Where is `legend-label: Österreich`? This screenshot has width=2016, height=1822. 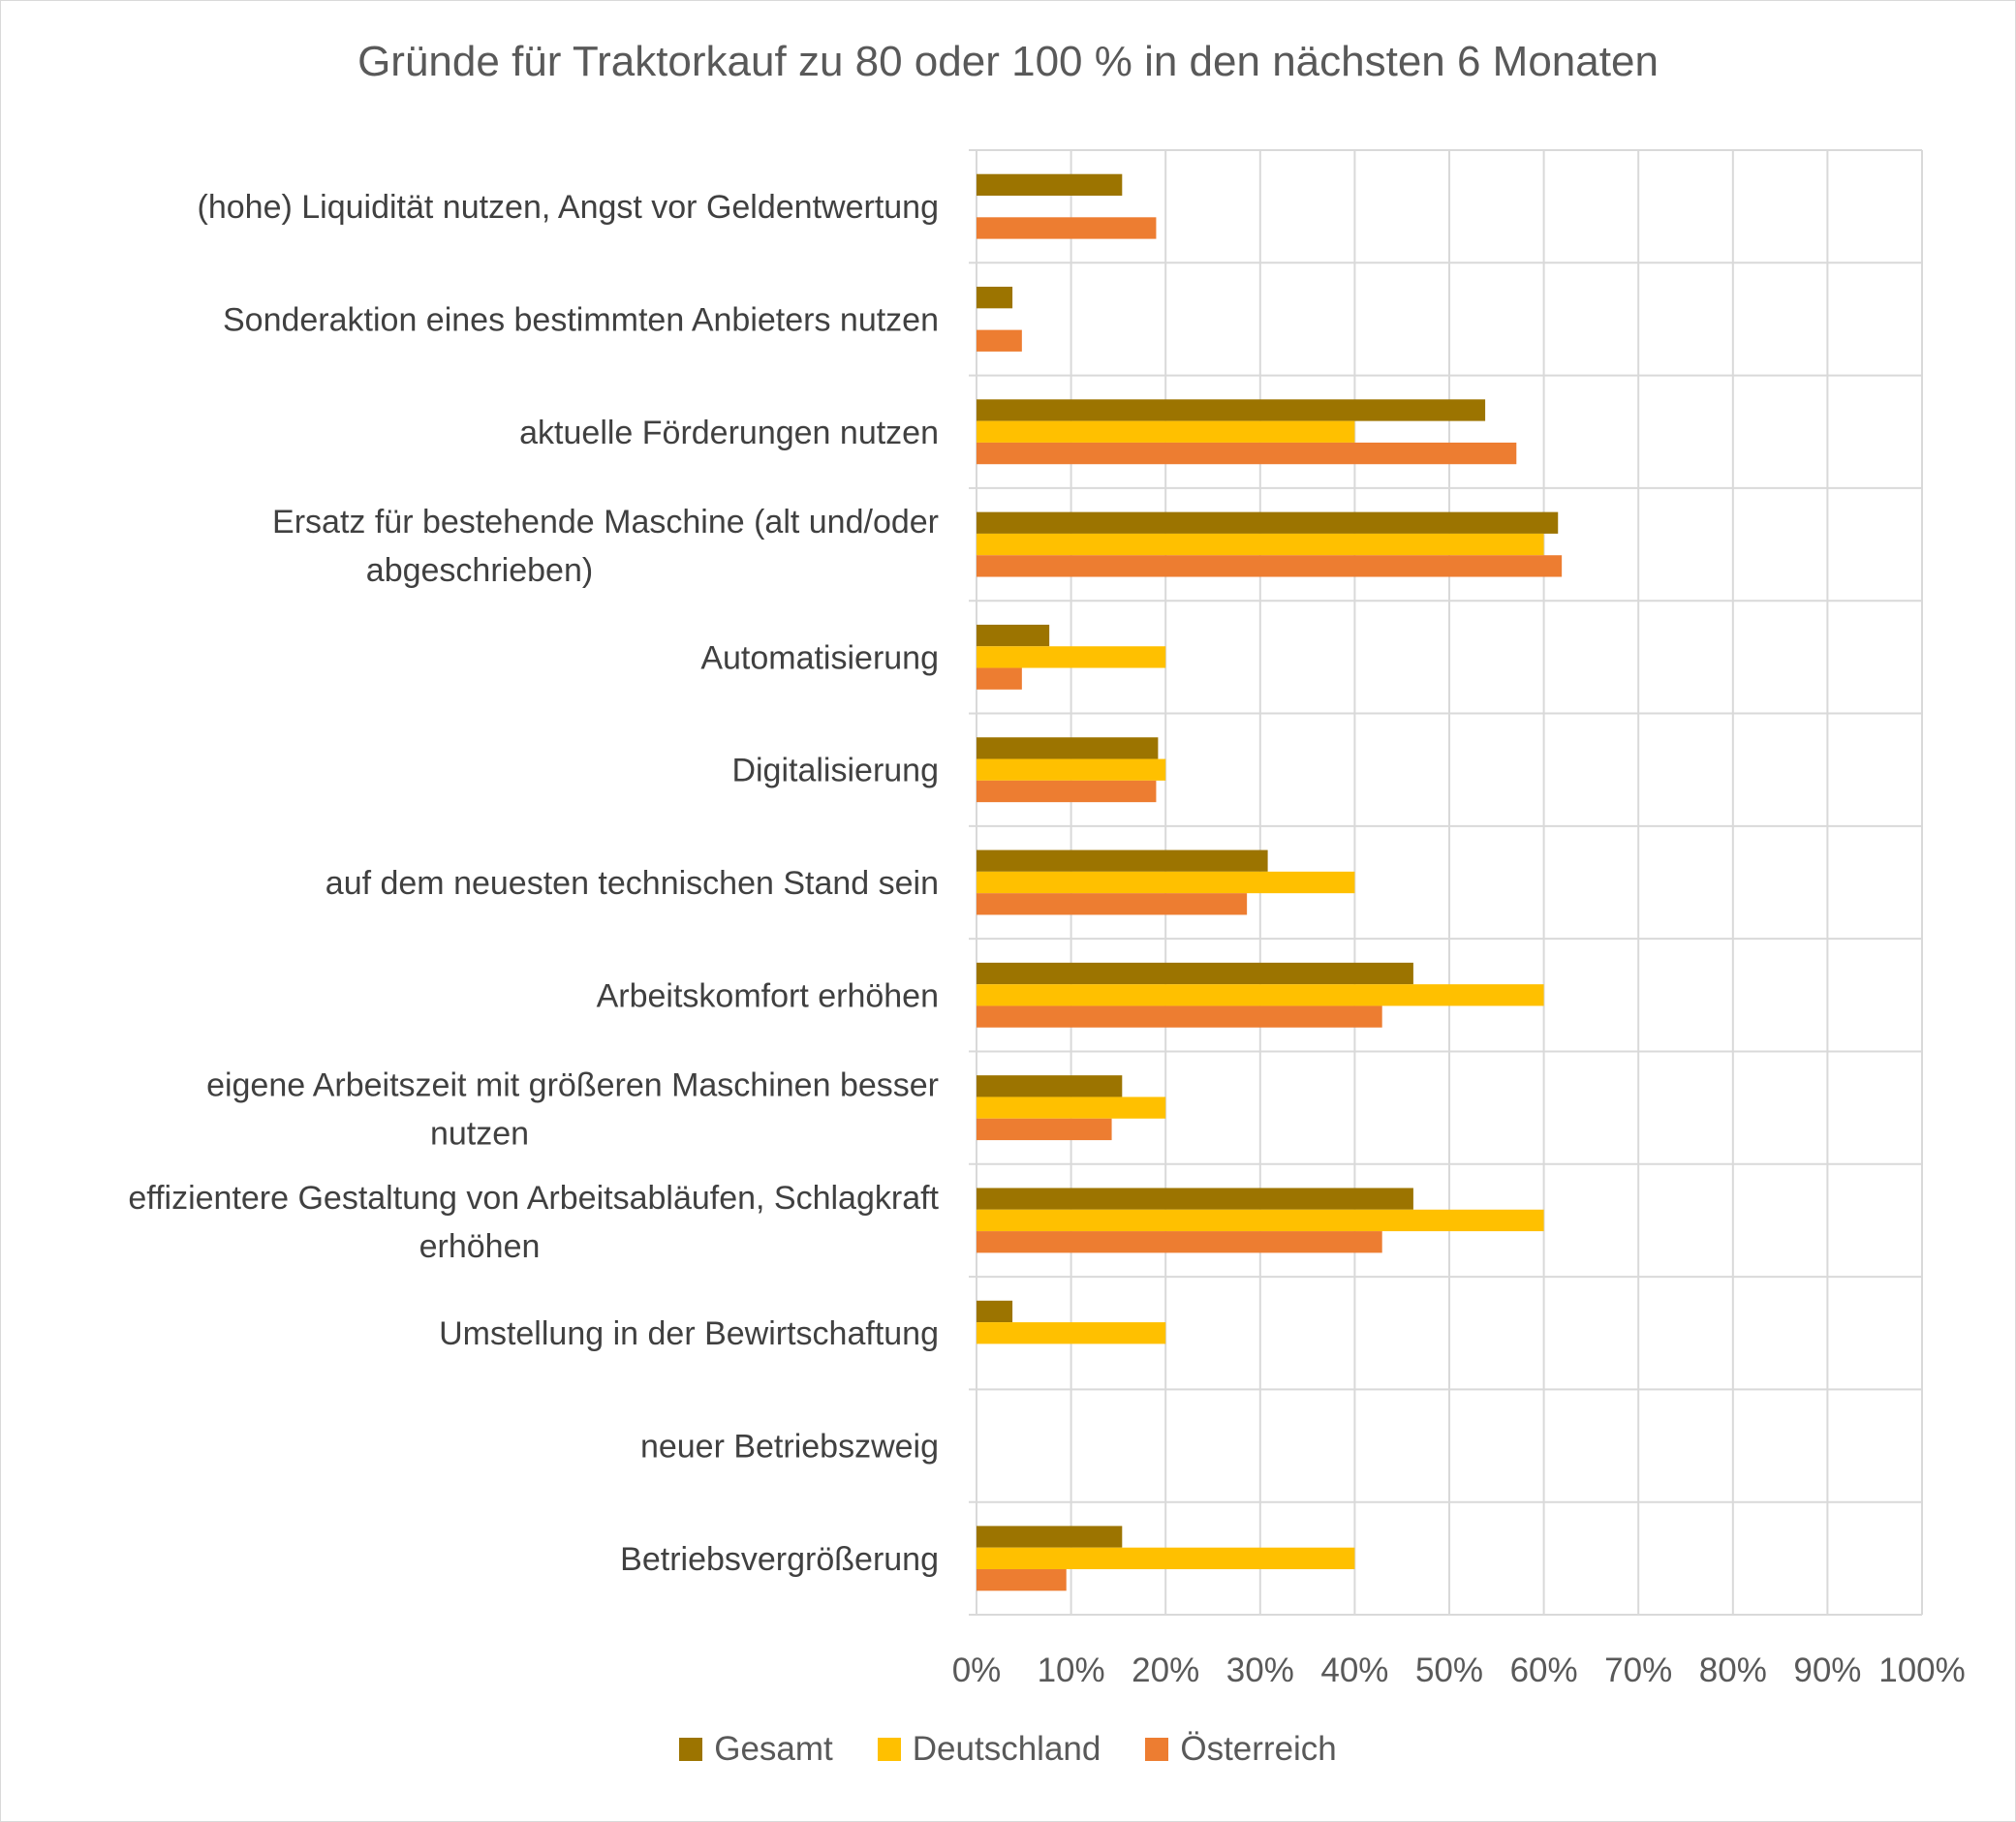 legend-label: Österreich is located at coordinates (1258, 1749).